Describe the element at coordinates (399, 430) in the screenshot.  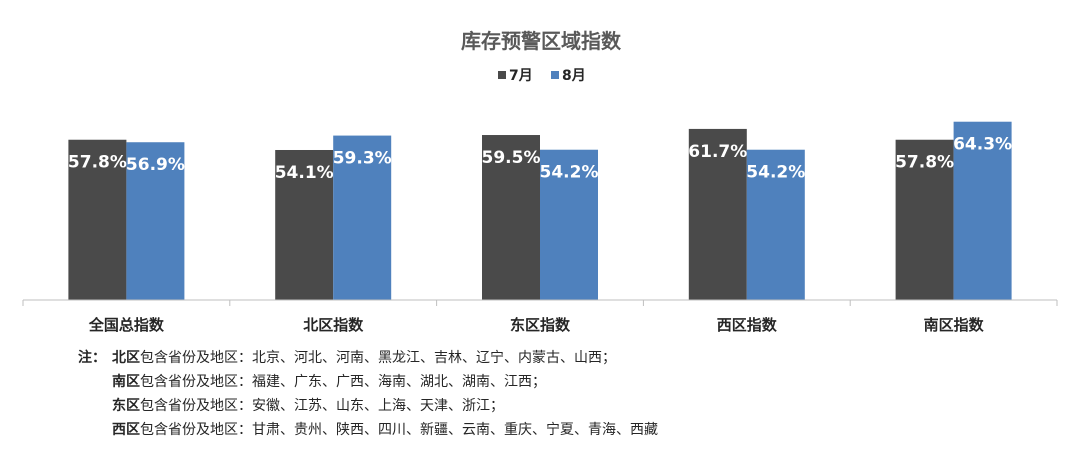
I see `note-text: 包含省份及地区：甘肃、贵州、陕西、四川、新疆、云南、重庆、宁夏、青海、西藏` at that location.